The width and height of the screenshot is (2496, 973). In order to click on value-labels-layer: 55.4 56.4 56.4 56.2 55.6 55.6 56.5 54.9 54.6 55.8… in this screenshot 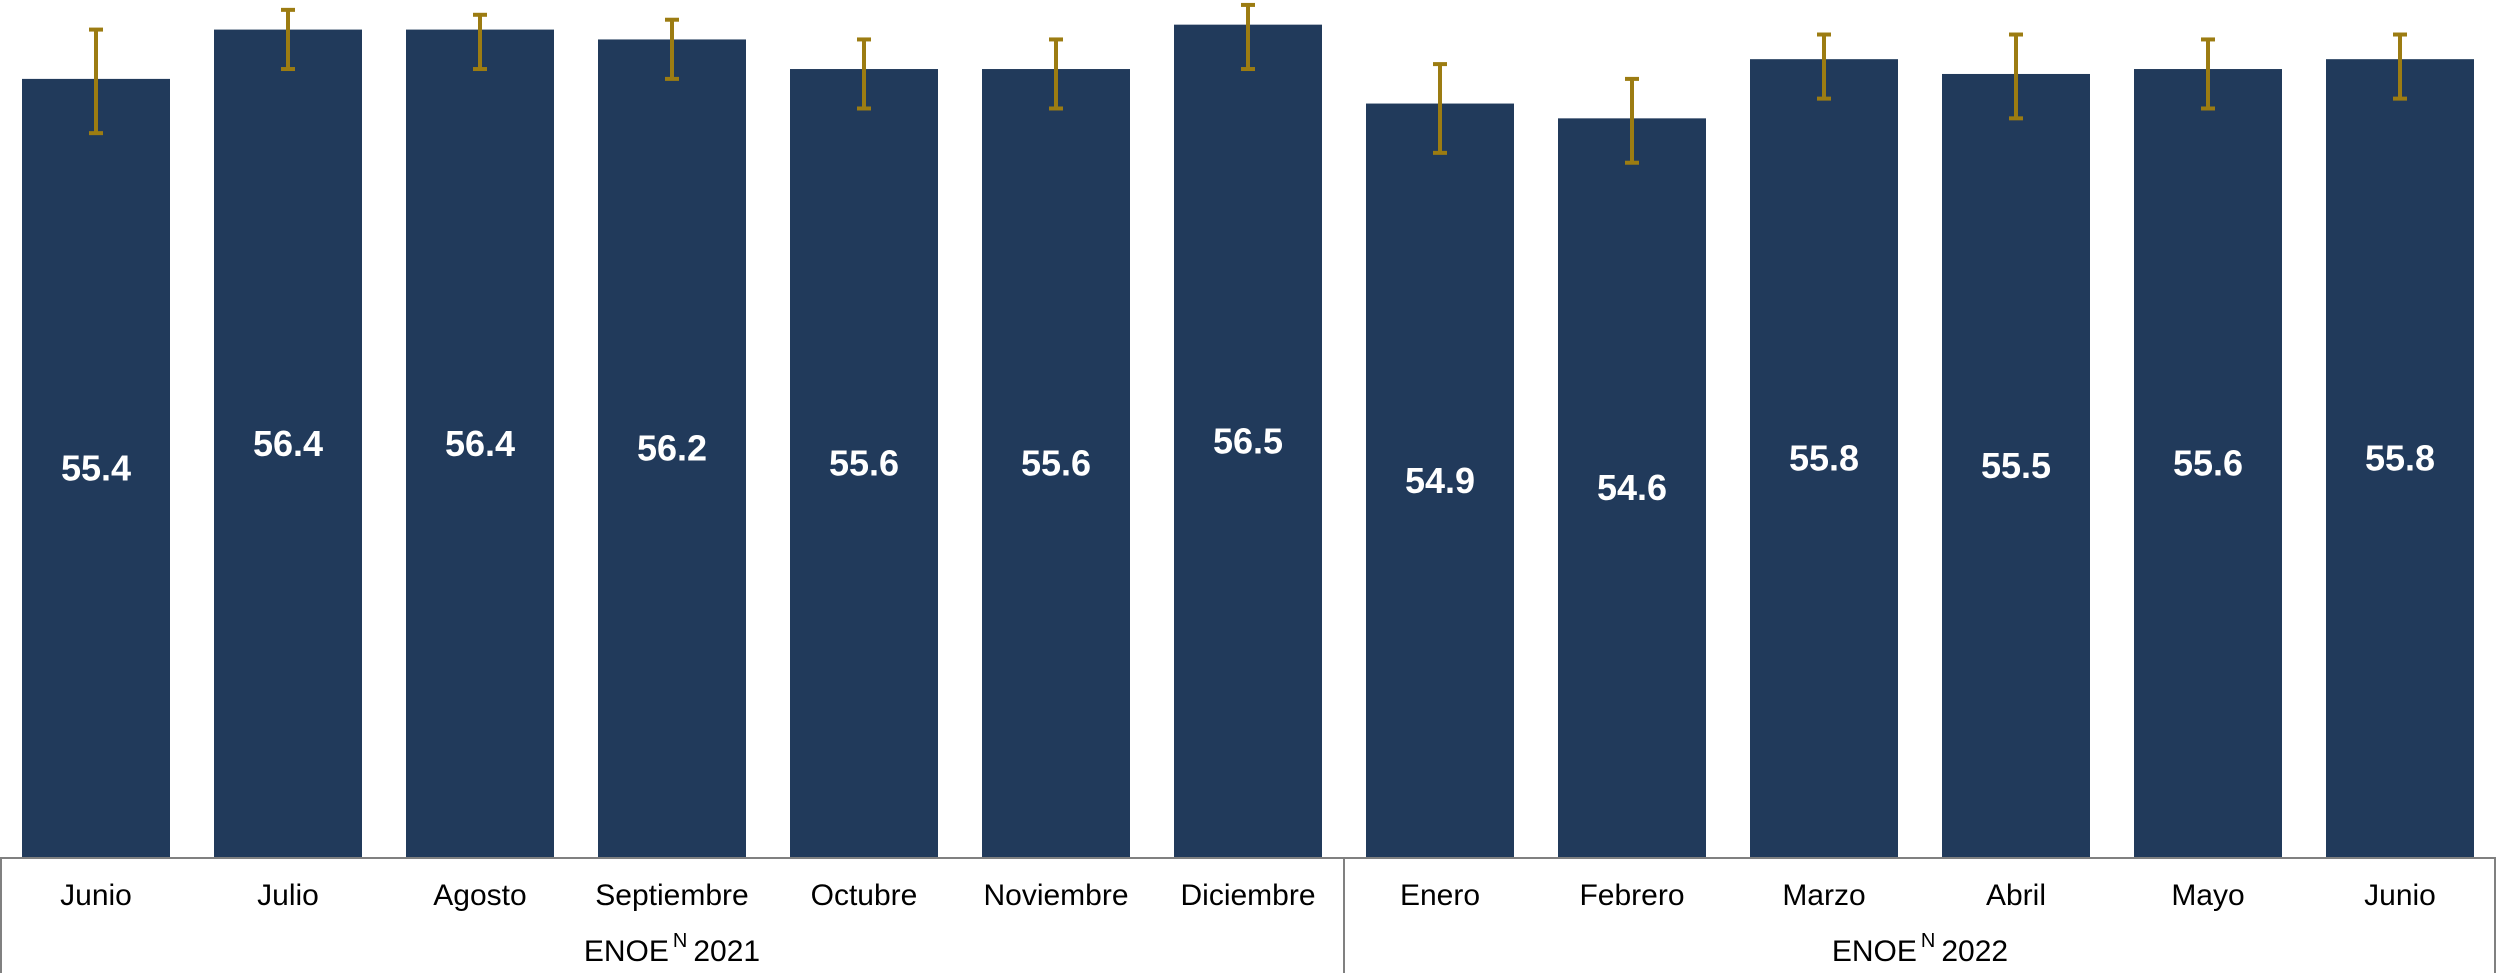, I will do `click(1248, 464)`.